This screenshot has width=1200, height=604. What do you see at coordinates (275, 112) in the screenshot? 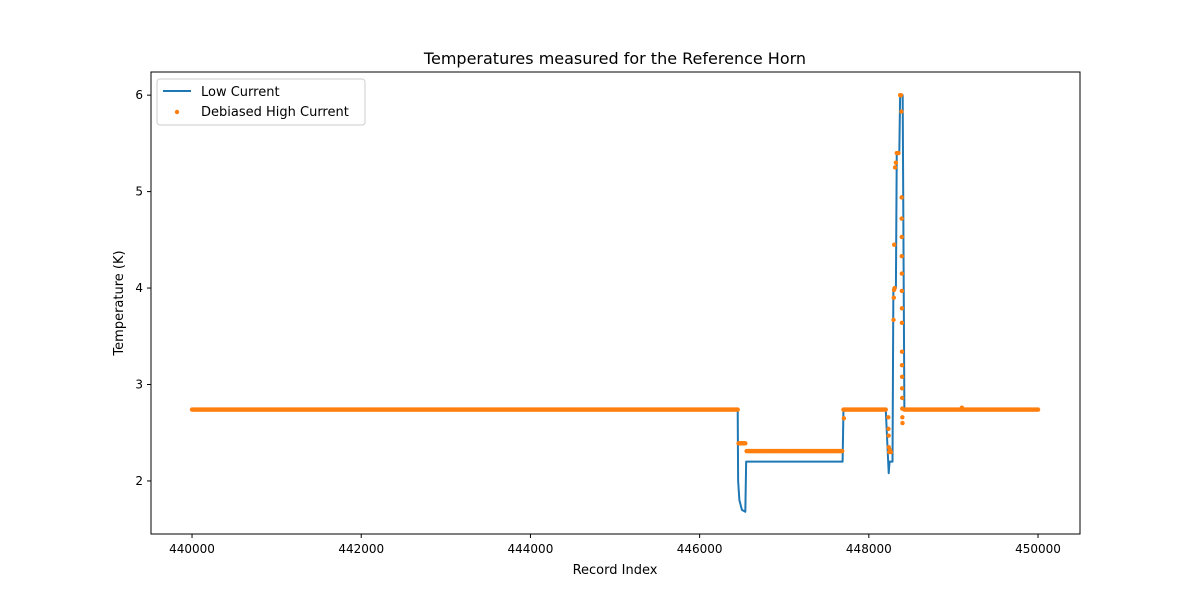
I see `legend-label-high-current: Debiased High Current` at bounding box center [275, 112].